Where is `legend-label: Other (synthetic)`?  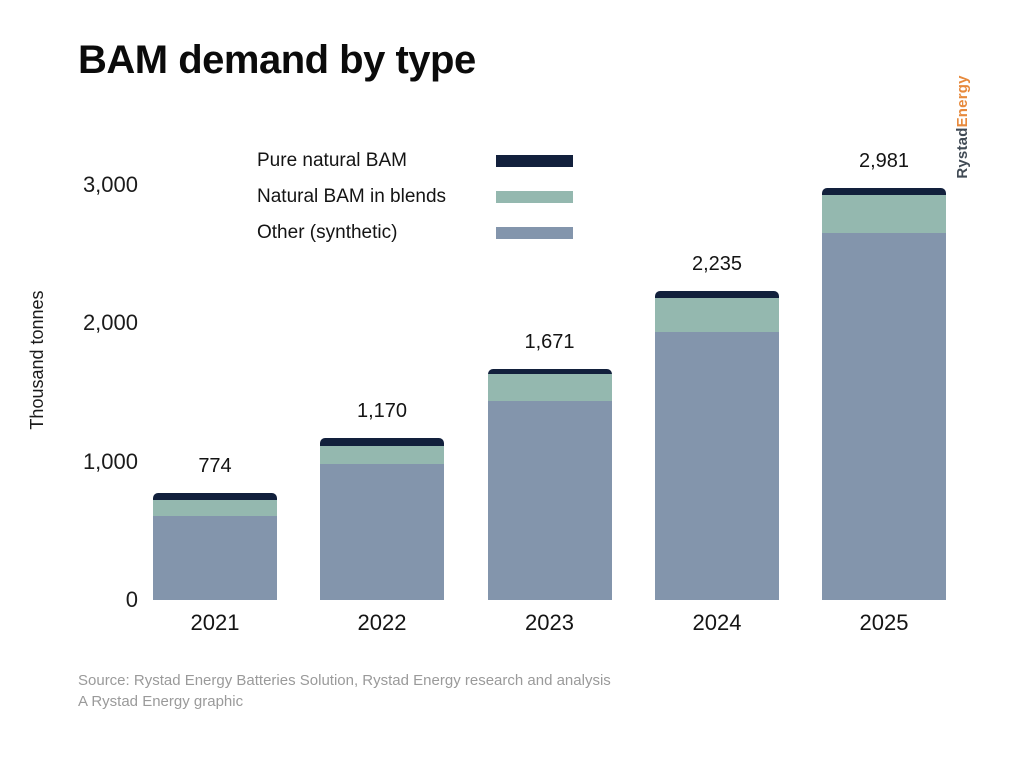
legend-label: Other (synthetic) is located at coordinates (327, 232).